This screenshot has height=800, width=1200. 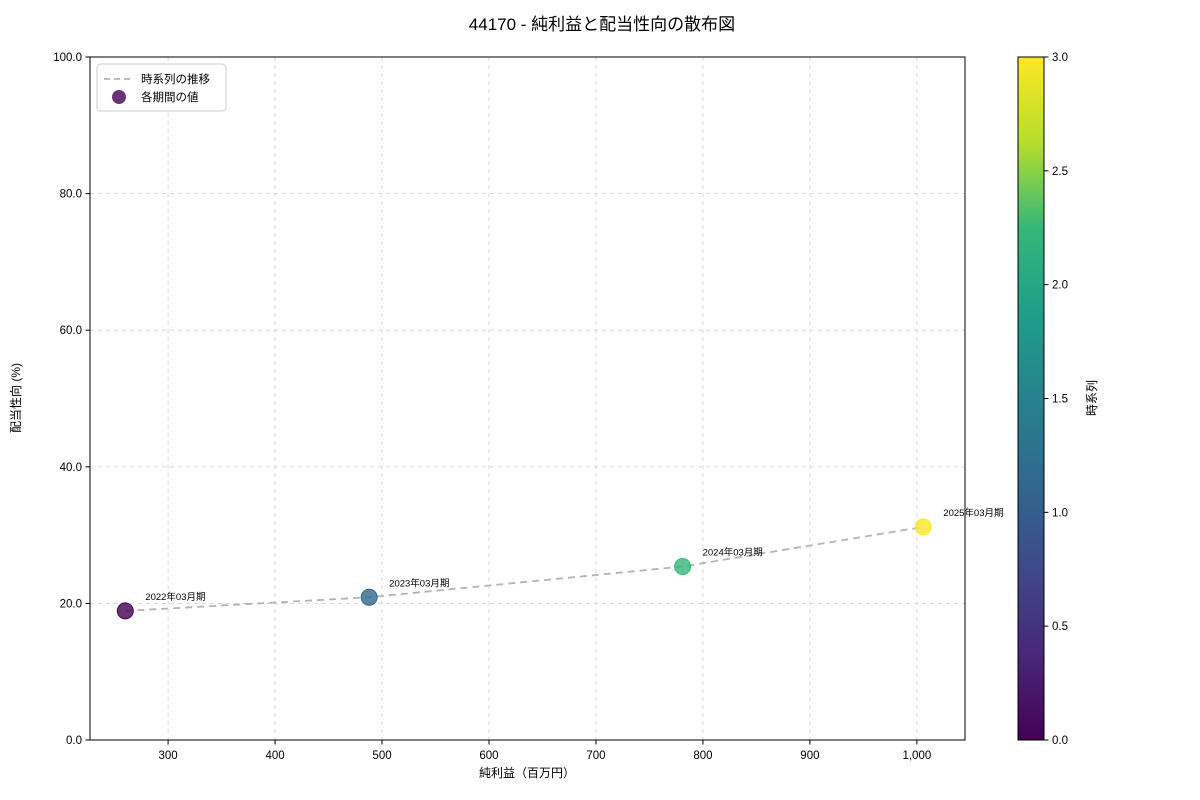 What do you see at coordinates (67, 58) in the screenshot?
I see `y-tick-label: 100.0` at bounding box center [67, 58].